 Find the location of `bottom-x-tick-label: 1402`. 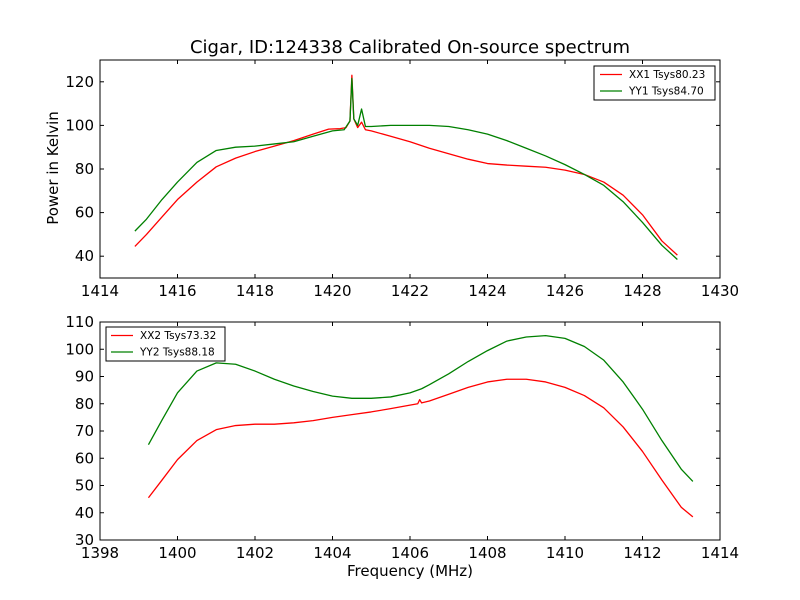

bottom-x-tick-label: 1402 is located at coordinates (255, 553).